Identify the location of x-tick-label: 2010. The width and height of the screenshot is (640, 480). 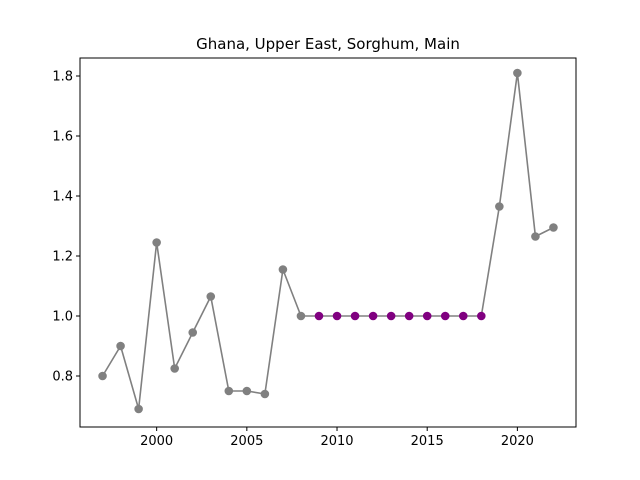
(336, 441).